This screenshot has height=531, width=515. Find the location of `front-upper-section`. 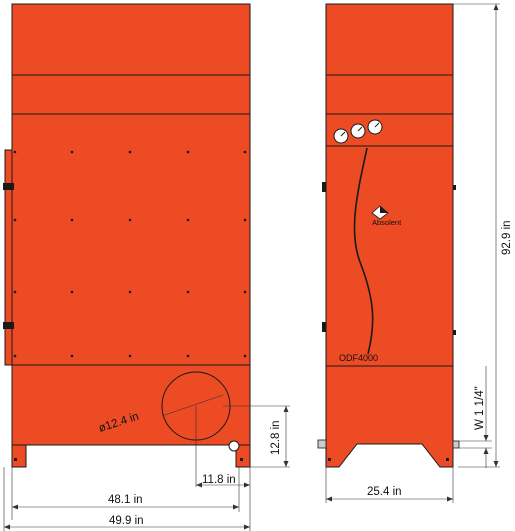

front-upper-section is located at coordinates (131, 59).